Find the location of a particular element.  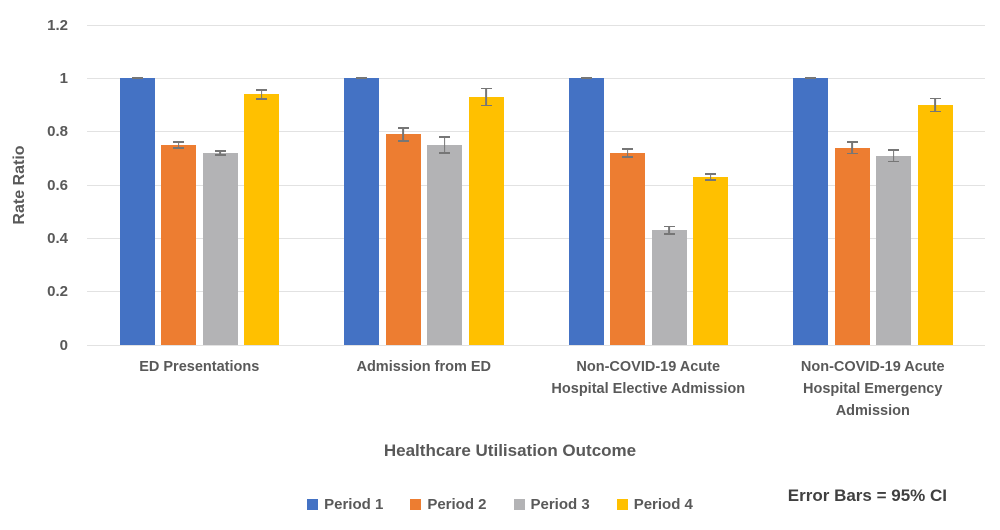

legend-item-period-4: Period 4 is located at coordinates (654, 504).